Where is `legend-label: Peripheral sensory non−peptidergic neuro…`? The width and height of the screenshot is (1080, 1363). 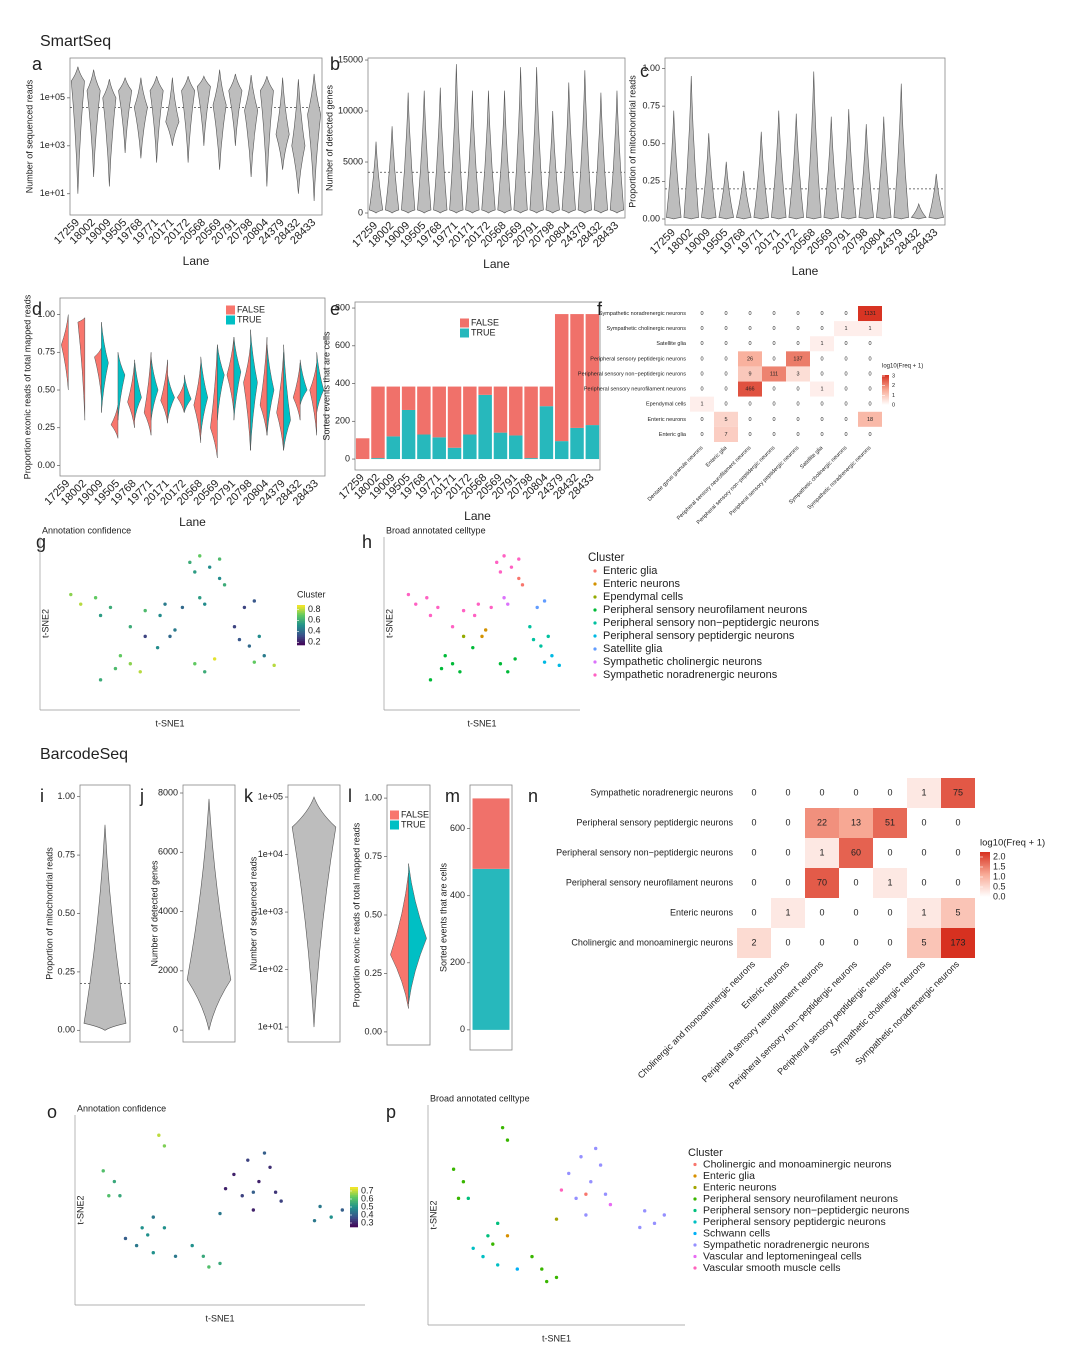
legend-label: Peripheral sensory non−peptidergic neuro… is located at coordinates (806, 1210).